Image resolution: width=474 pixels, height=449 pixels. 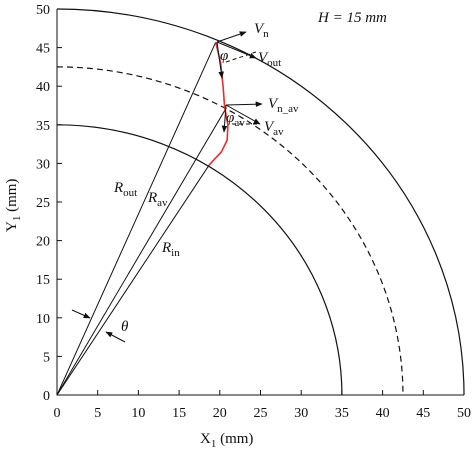 I want to click on label-base: θ, so click(x=125, y=327).